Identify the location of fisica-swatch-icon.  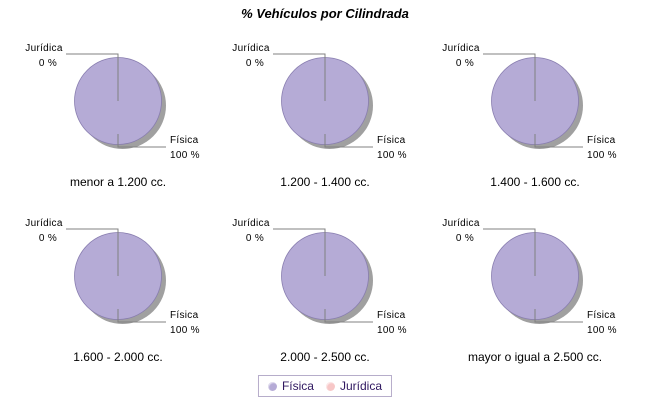
(272, 386).